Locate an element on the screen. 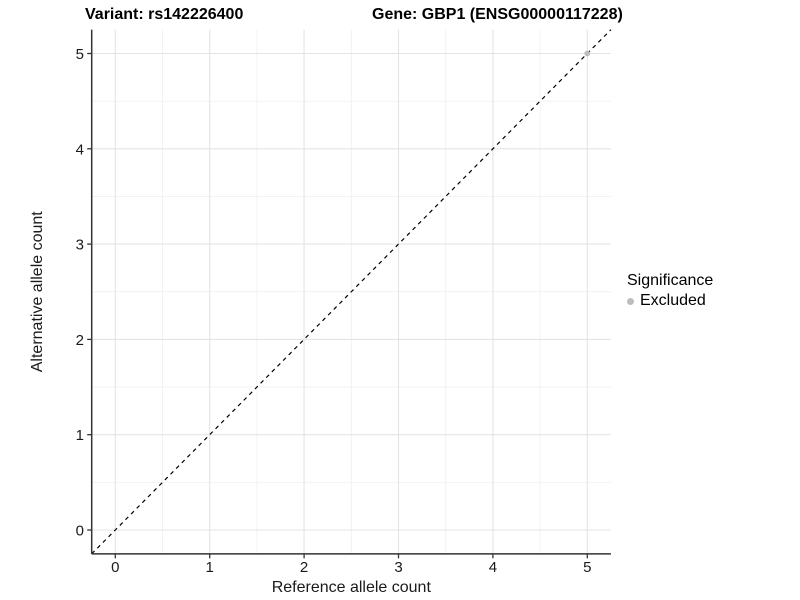 This screenshot has width=800, height=600. y-tick-label: 5 is located at coordinates (80, 54).